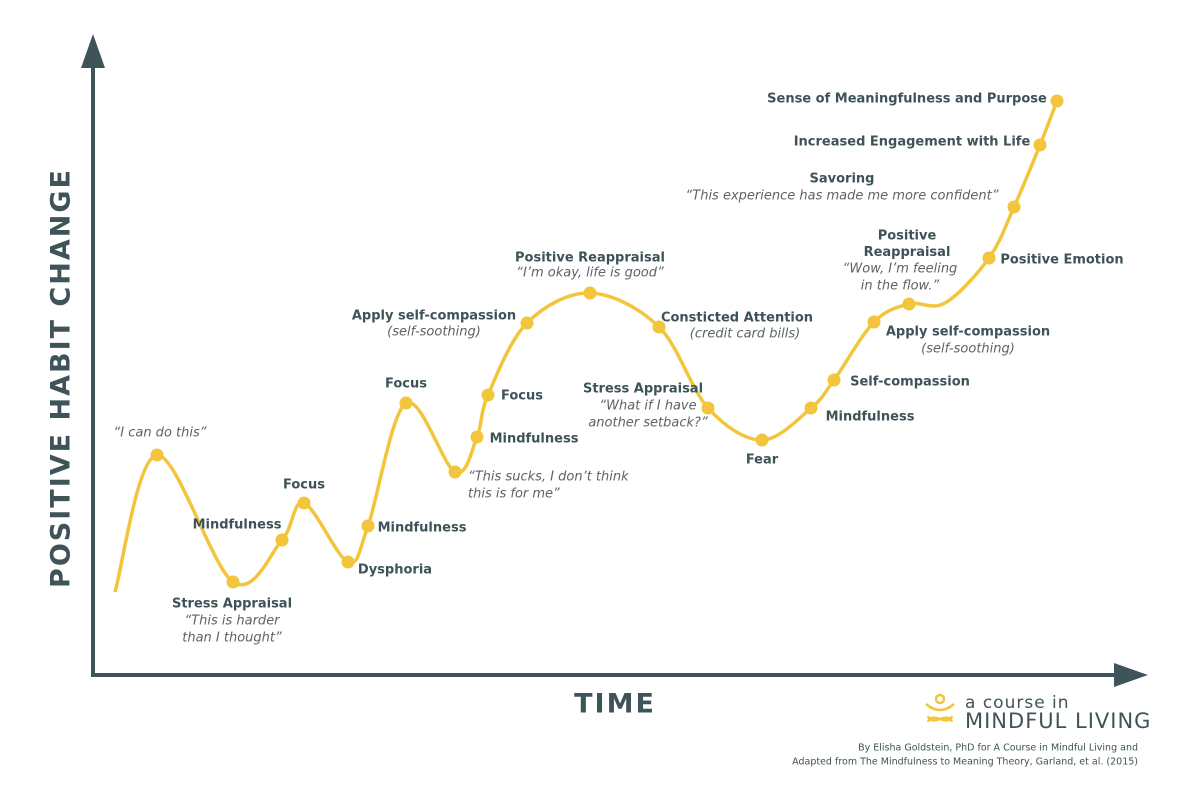 The height and width of the screenshot is (787, 1200). I want to click on node-note: “Wow, I’m feeling, so click(900, 269).